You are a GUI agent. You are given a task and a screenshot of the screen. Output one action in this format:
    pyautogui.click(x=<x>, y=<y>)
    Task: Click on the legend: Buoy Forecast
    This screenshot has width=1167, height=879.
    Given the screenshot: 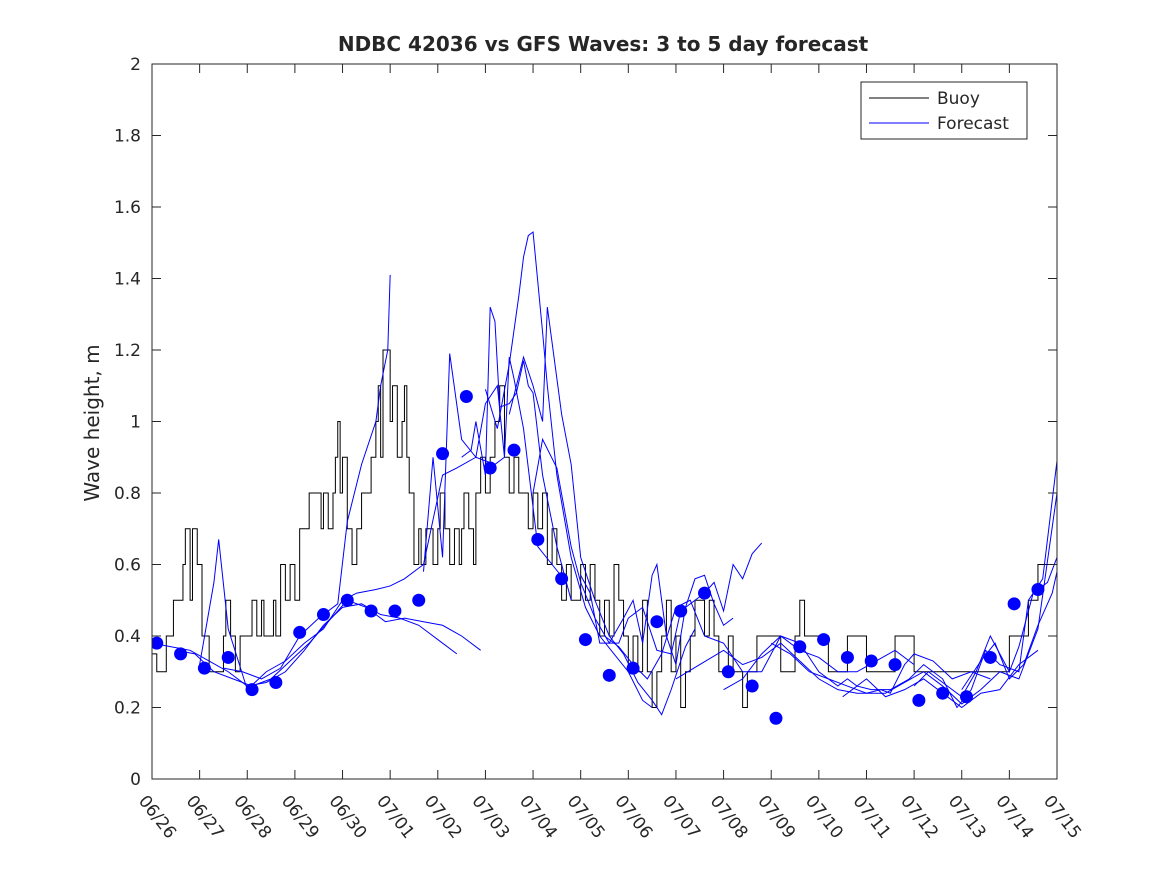 What is the action you would take?
    pyautogui.click(x=944, y=110)
    